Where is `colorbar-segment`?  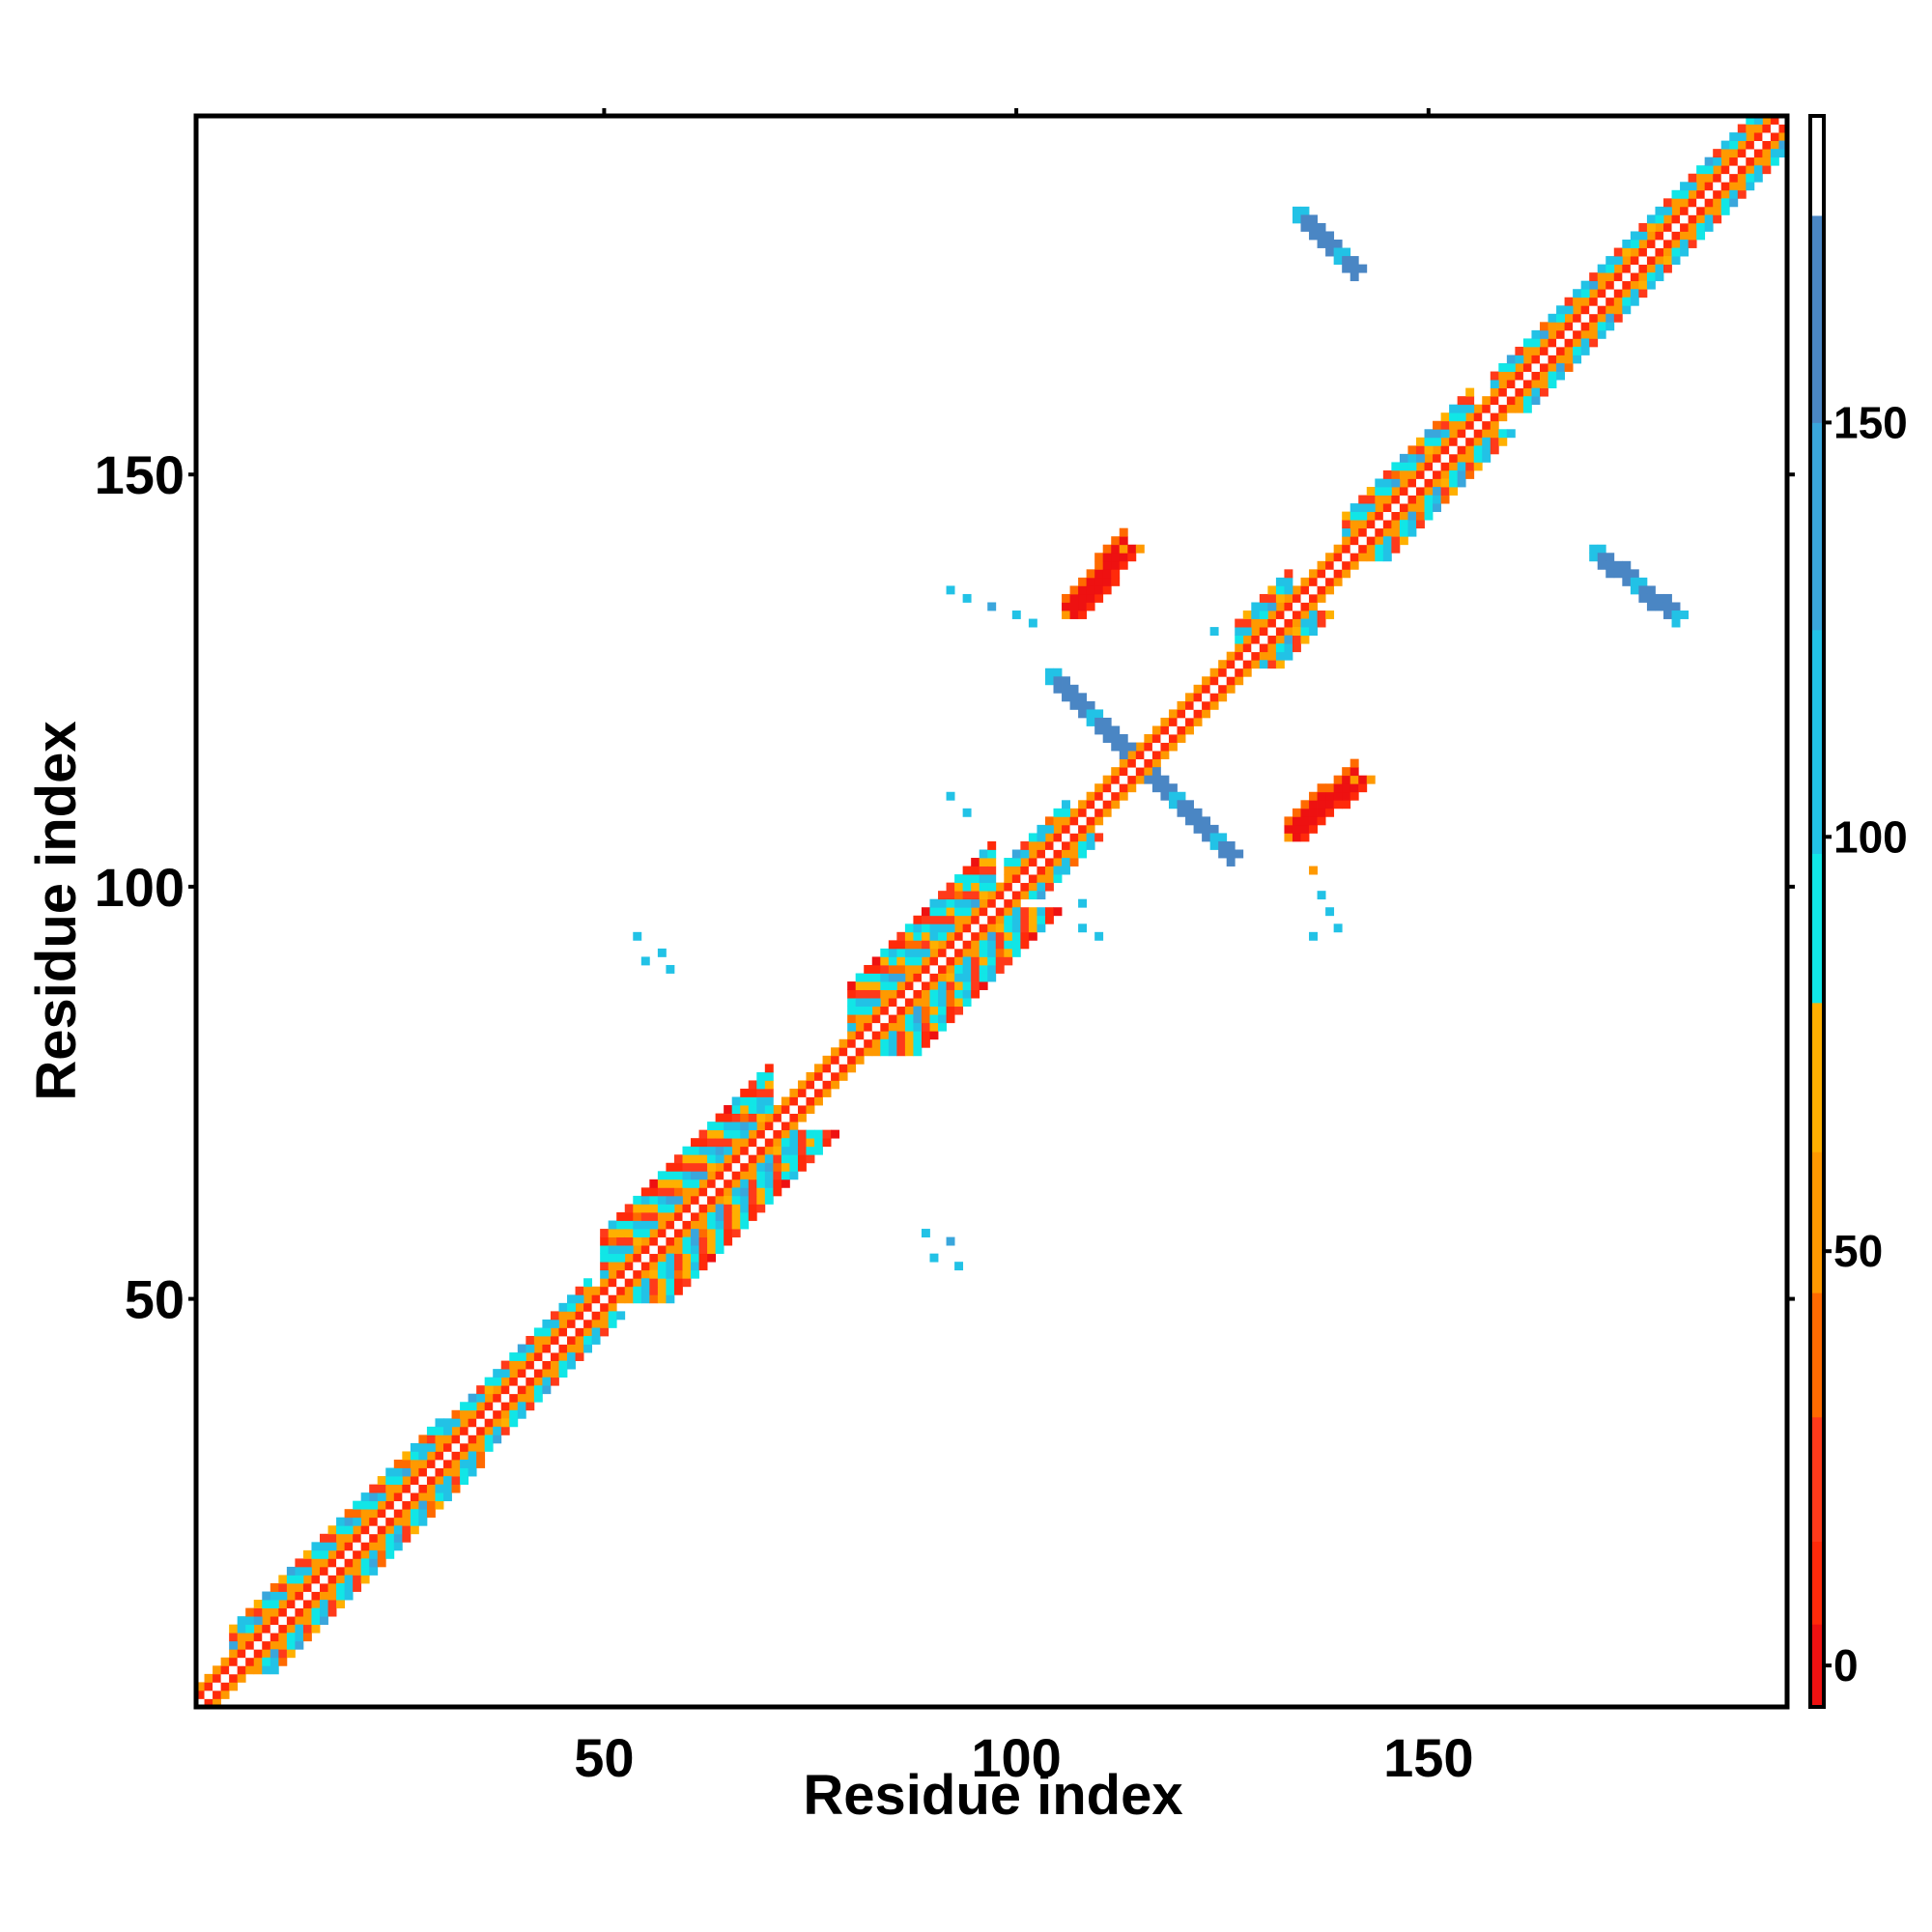 colorbar-segment is located at coordinates (1817, 1355).